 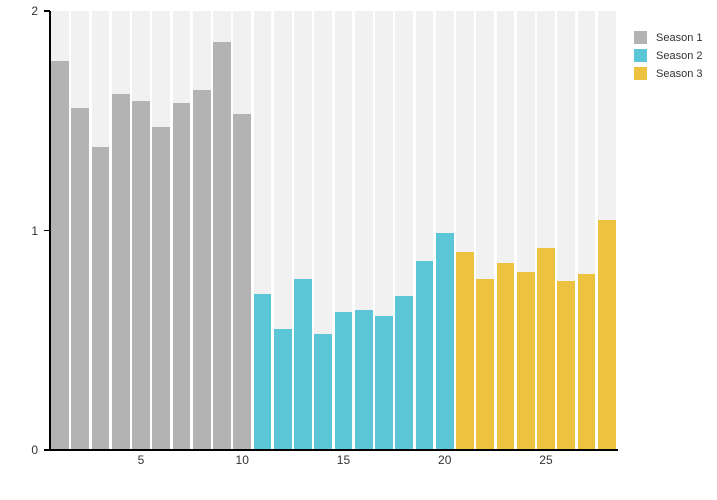 I want to click on legend-label-season-1: Season 1, so click(x=679, y=37).